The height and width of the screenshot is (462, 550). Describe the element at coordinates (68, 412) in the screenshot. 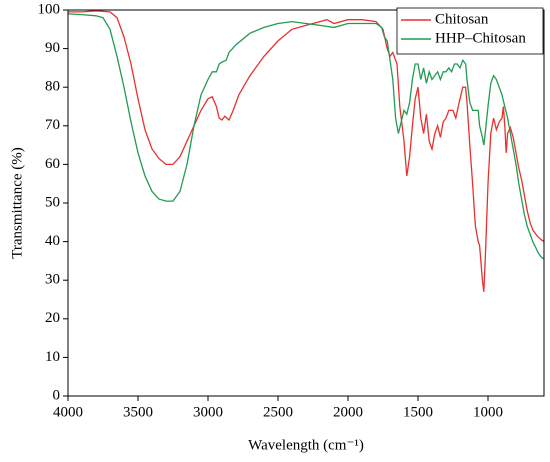

I see `x-tick-label: 4000` at that location.